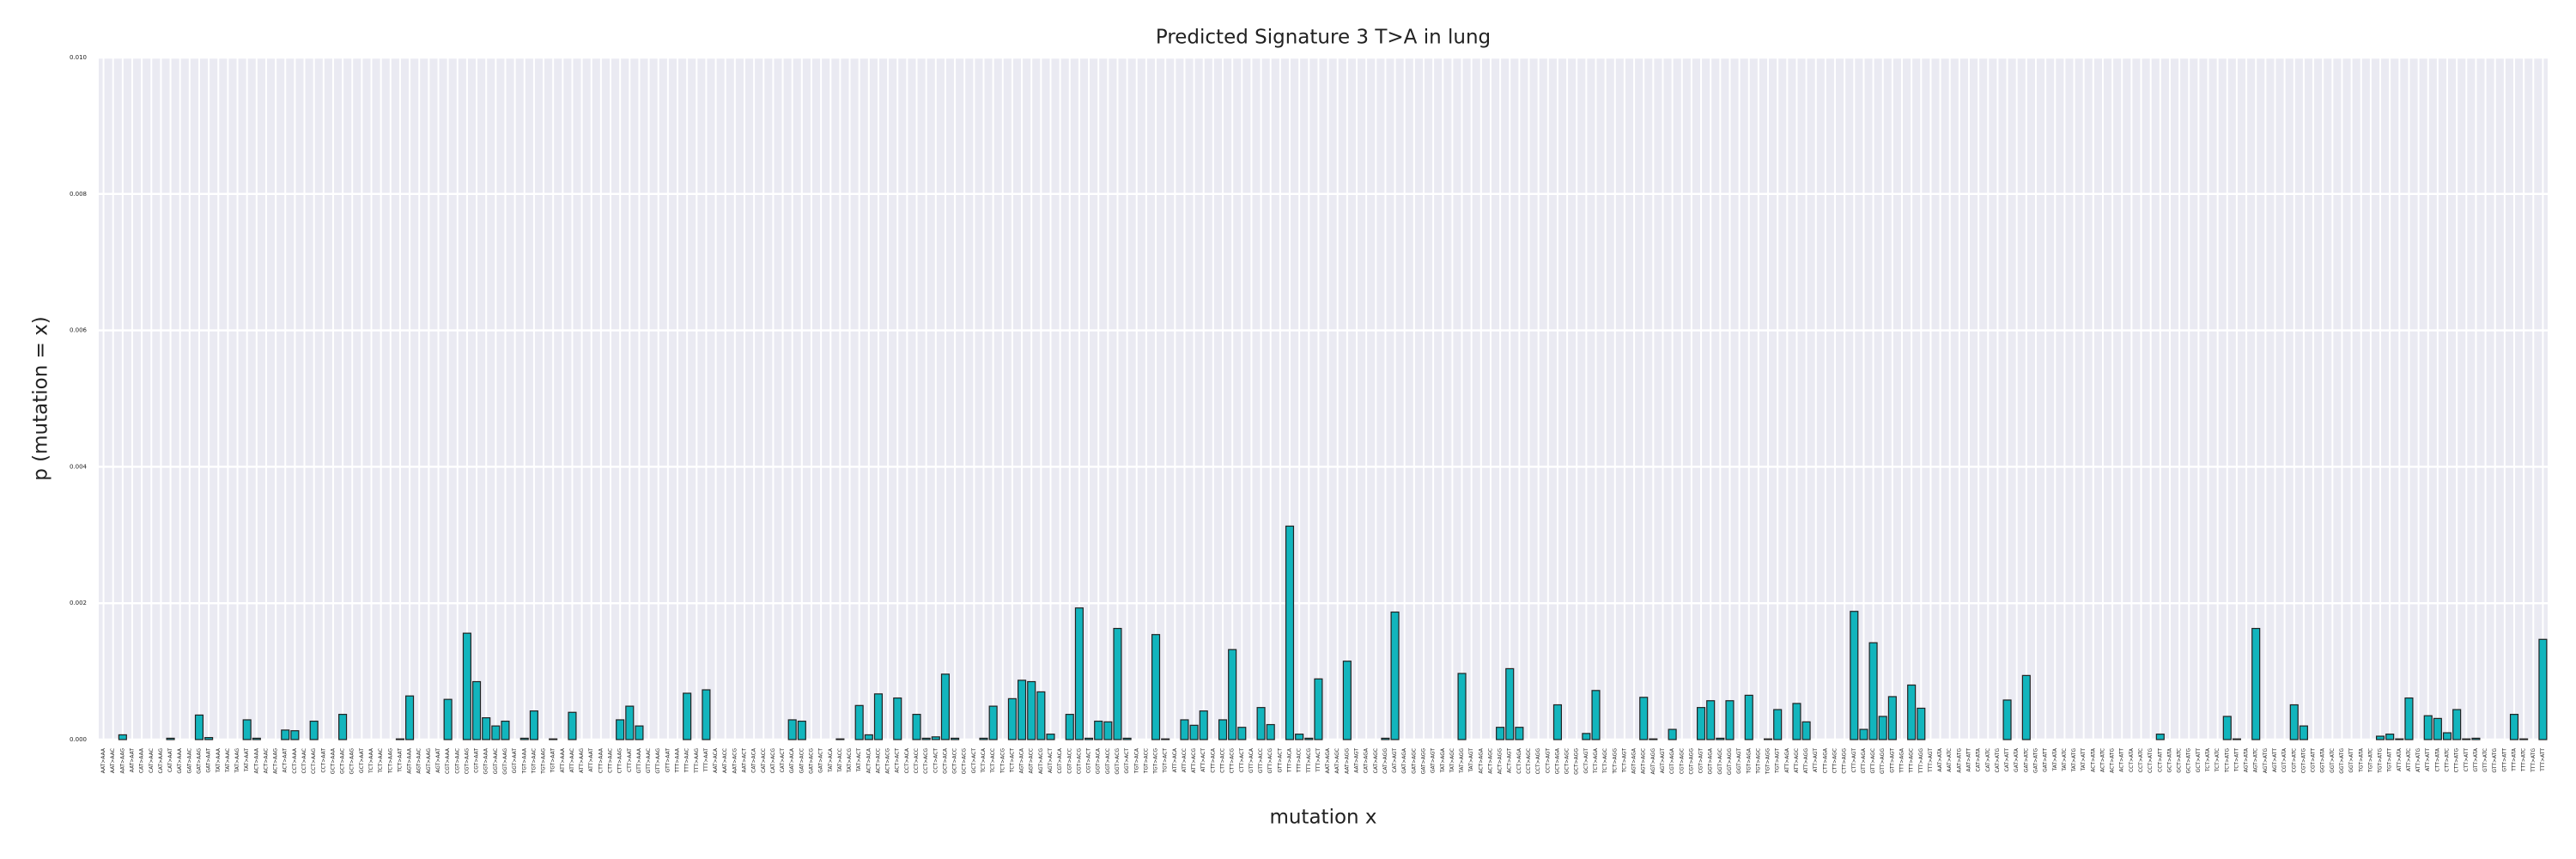  I want to click on x-tick-label: CAT>AAT, so click(170, 760).